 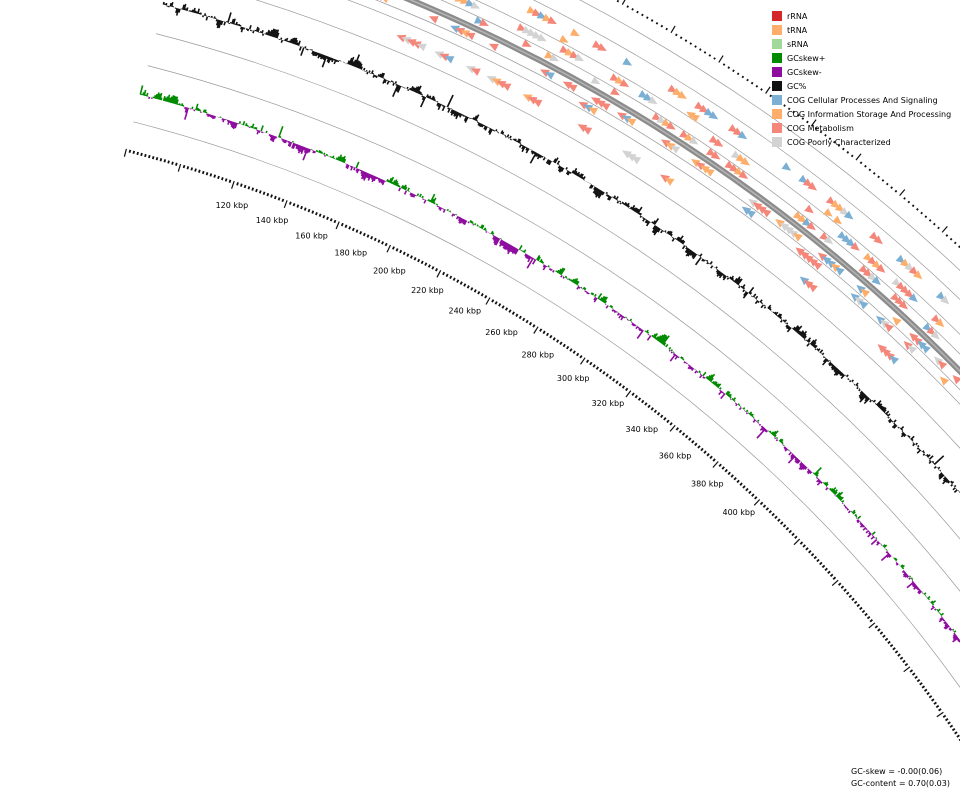 I want to click on gc-content-stat: GC-content = 0.70(0.03), so click(x=900, y=783).